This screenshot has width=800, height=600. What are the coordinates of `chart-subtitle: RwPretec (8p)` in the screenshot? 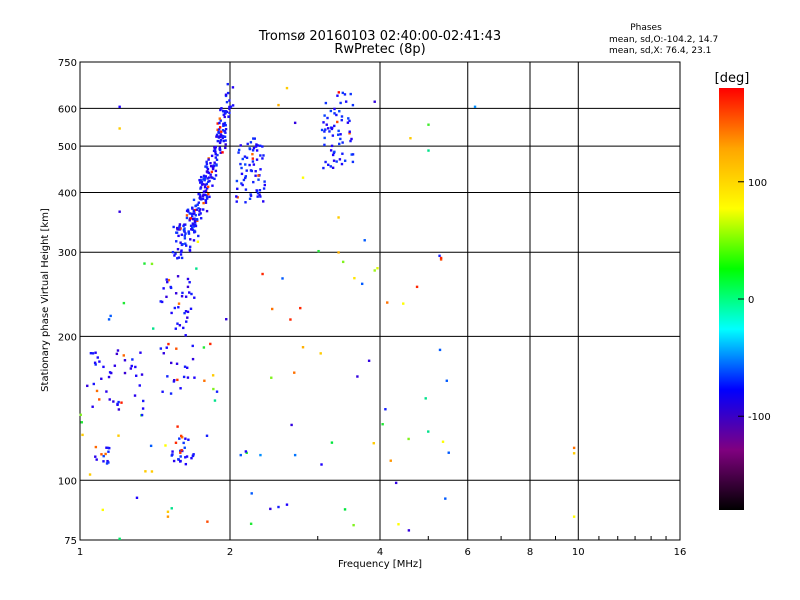 It's located at (379, 49).